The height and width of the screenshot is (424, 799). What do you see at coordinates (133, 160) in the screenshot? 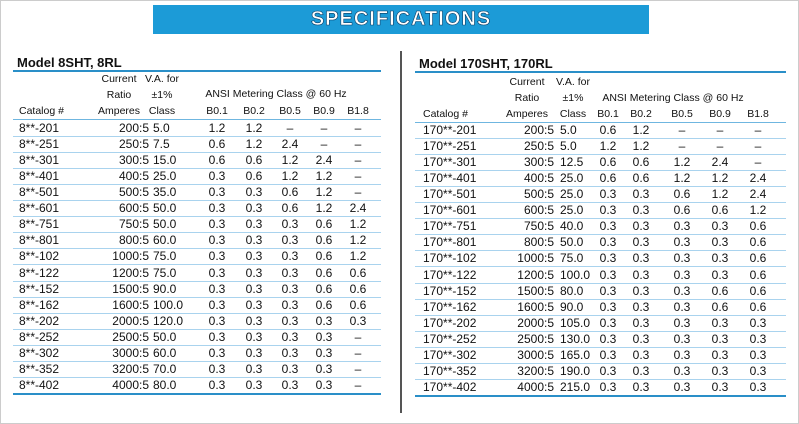
I see `cell: 300:5` at bounding box center [133, 160].